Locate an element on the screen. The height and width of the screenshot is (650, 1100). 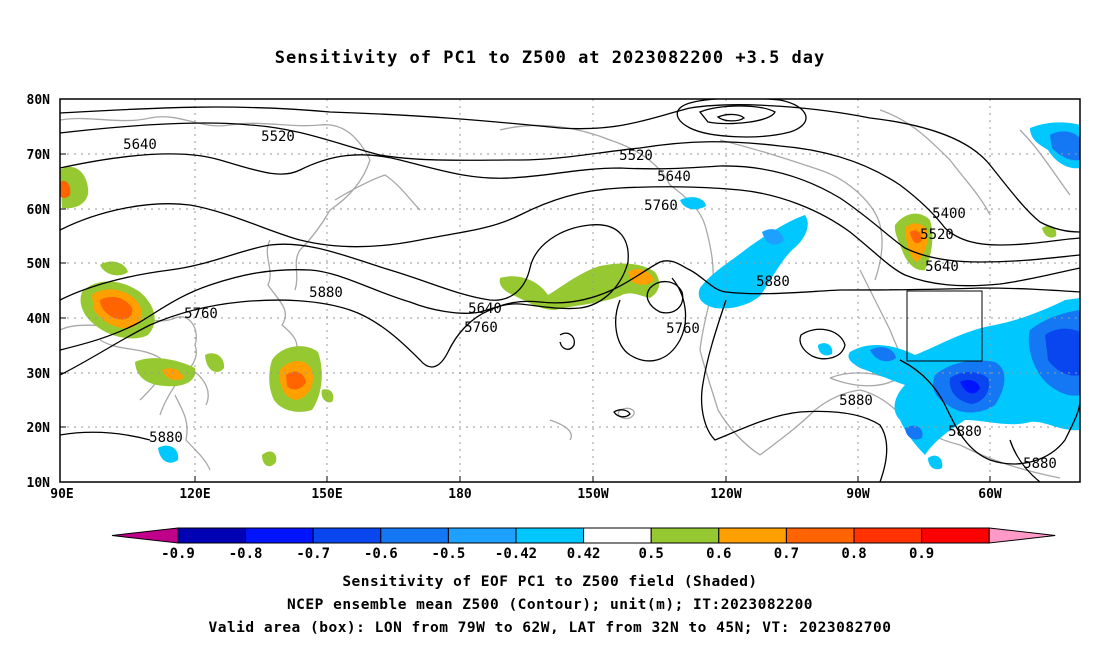
contour-label: 5400 is located at coordinates (949, 214).